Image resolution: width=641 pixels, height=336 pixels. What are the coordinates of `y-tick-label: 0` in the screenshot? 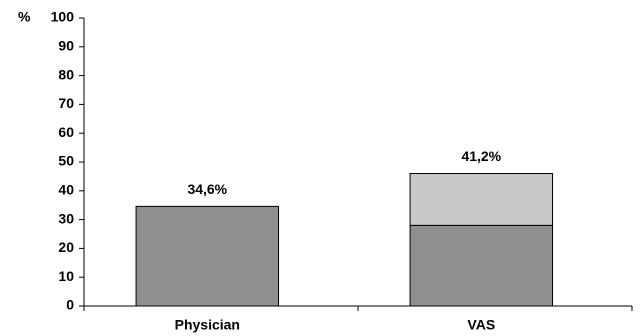 It's located at (70, 305).